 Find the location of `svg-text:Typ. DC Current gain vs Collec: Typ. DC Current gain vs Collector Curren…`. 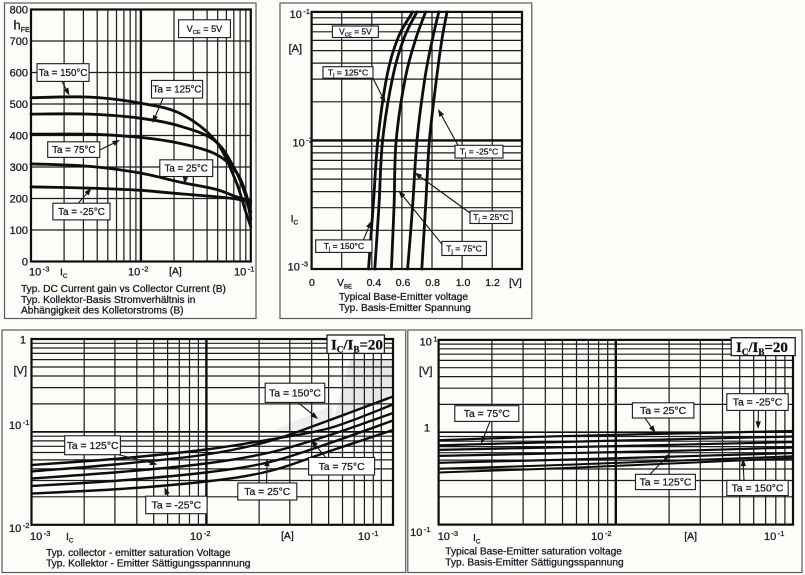

svg-text:Typ. DC Current gain vs Collec: Typ. DC Current gain vs Collector Curren… is located at coordinates (123, 289).